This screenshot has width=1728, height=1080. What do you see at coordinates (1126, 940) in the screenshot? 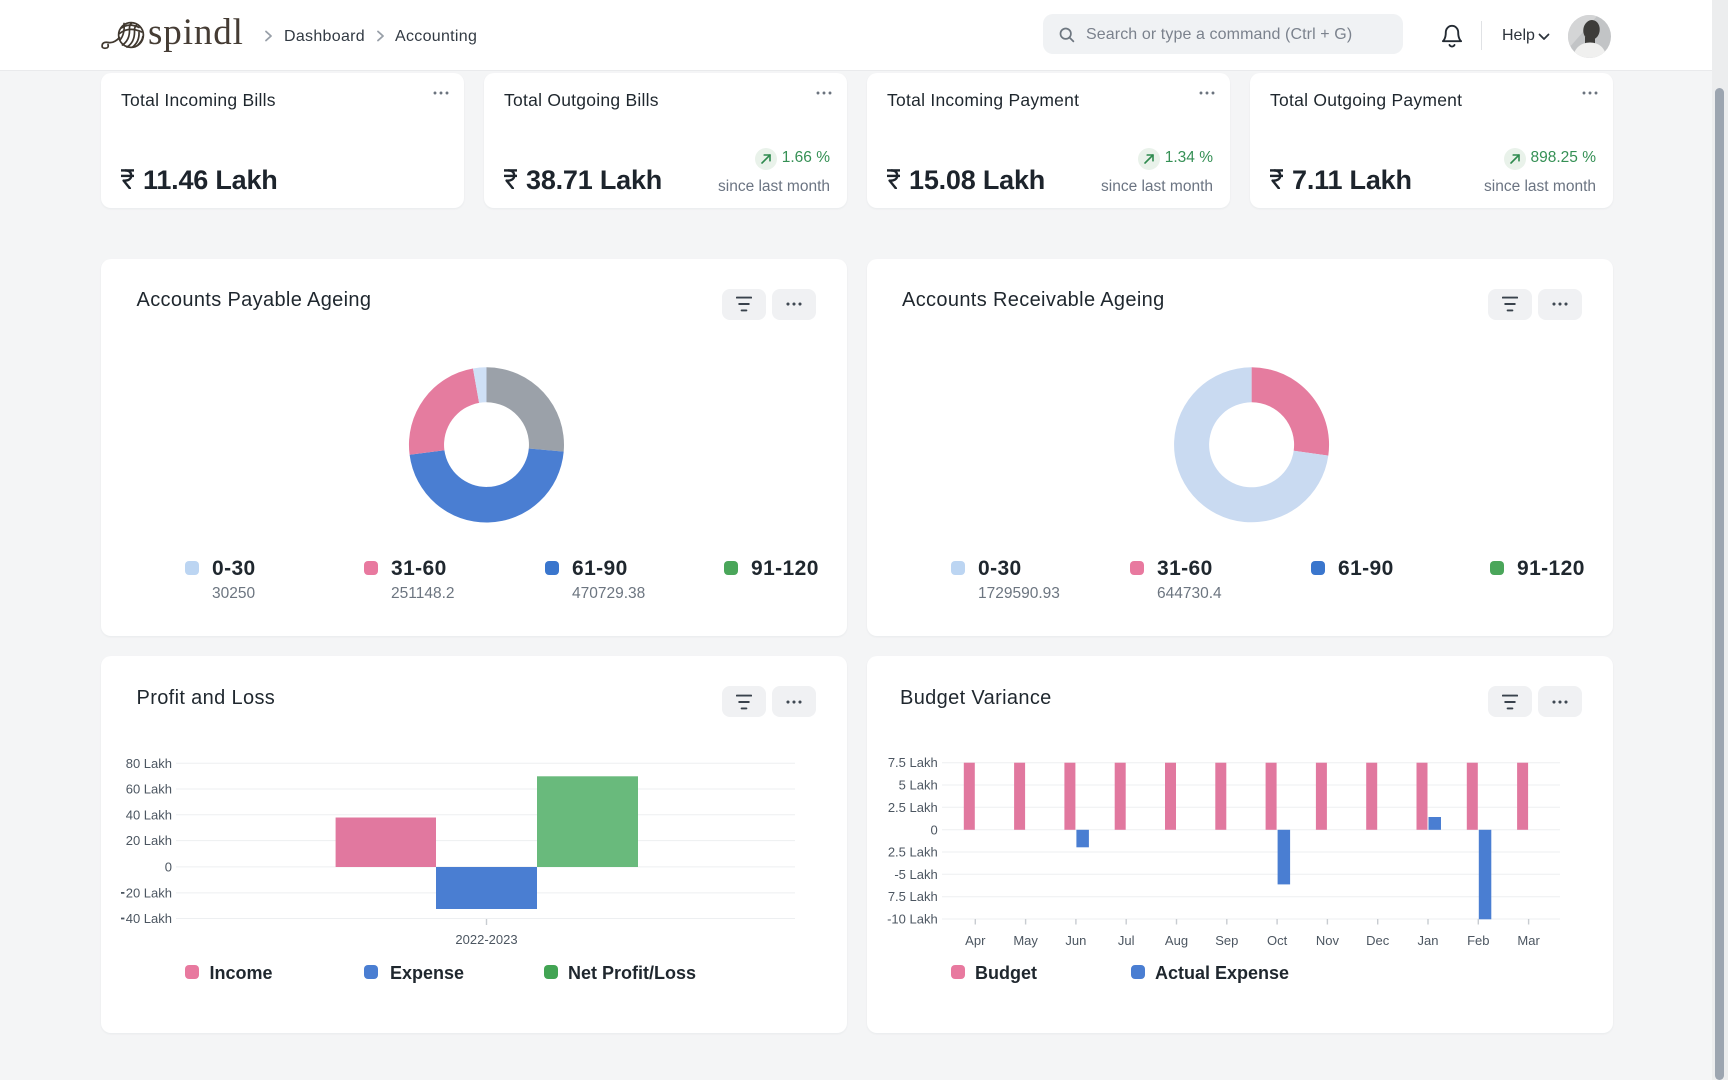
I see `svg-text: Jul` at bounding box center [1126, 940].